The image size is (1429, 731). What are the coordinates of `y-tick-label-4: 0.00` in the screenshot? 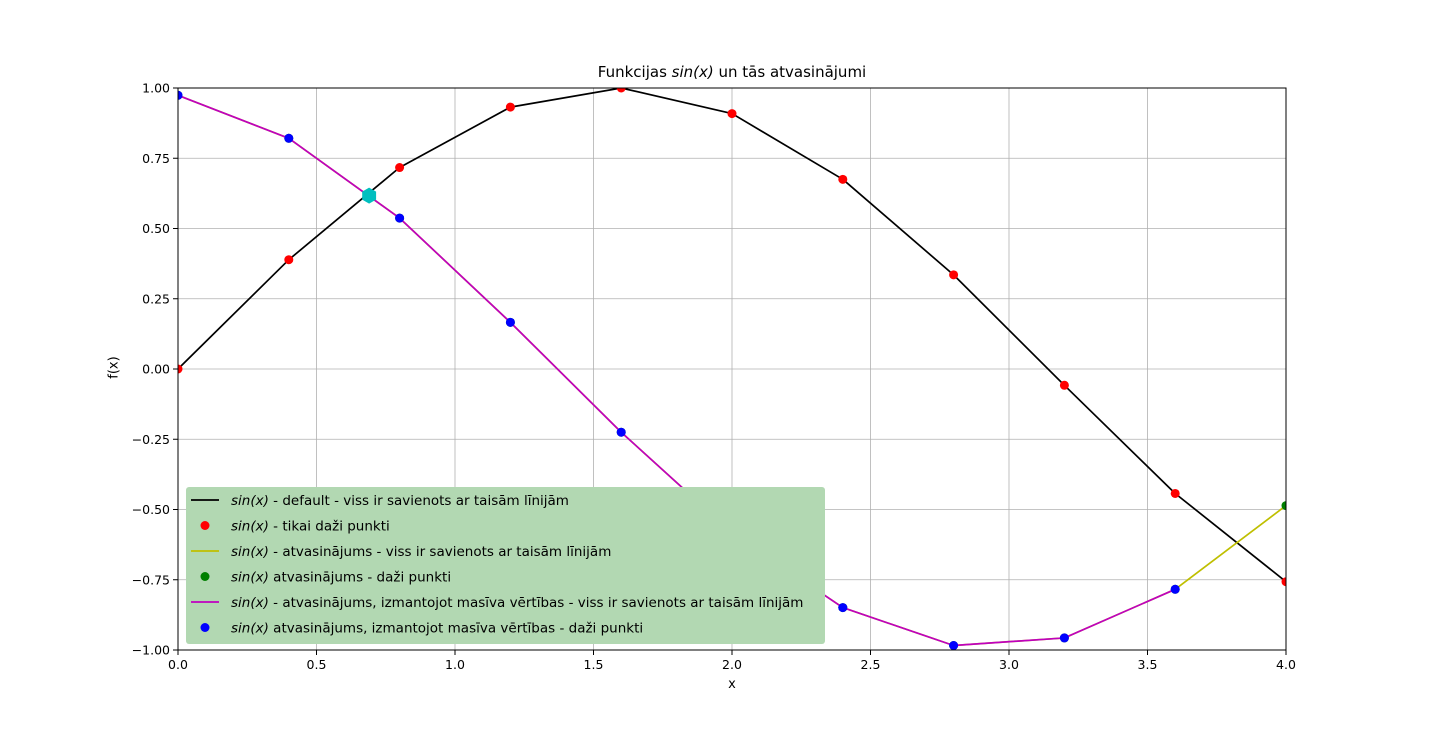 It's located at (156, 369).